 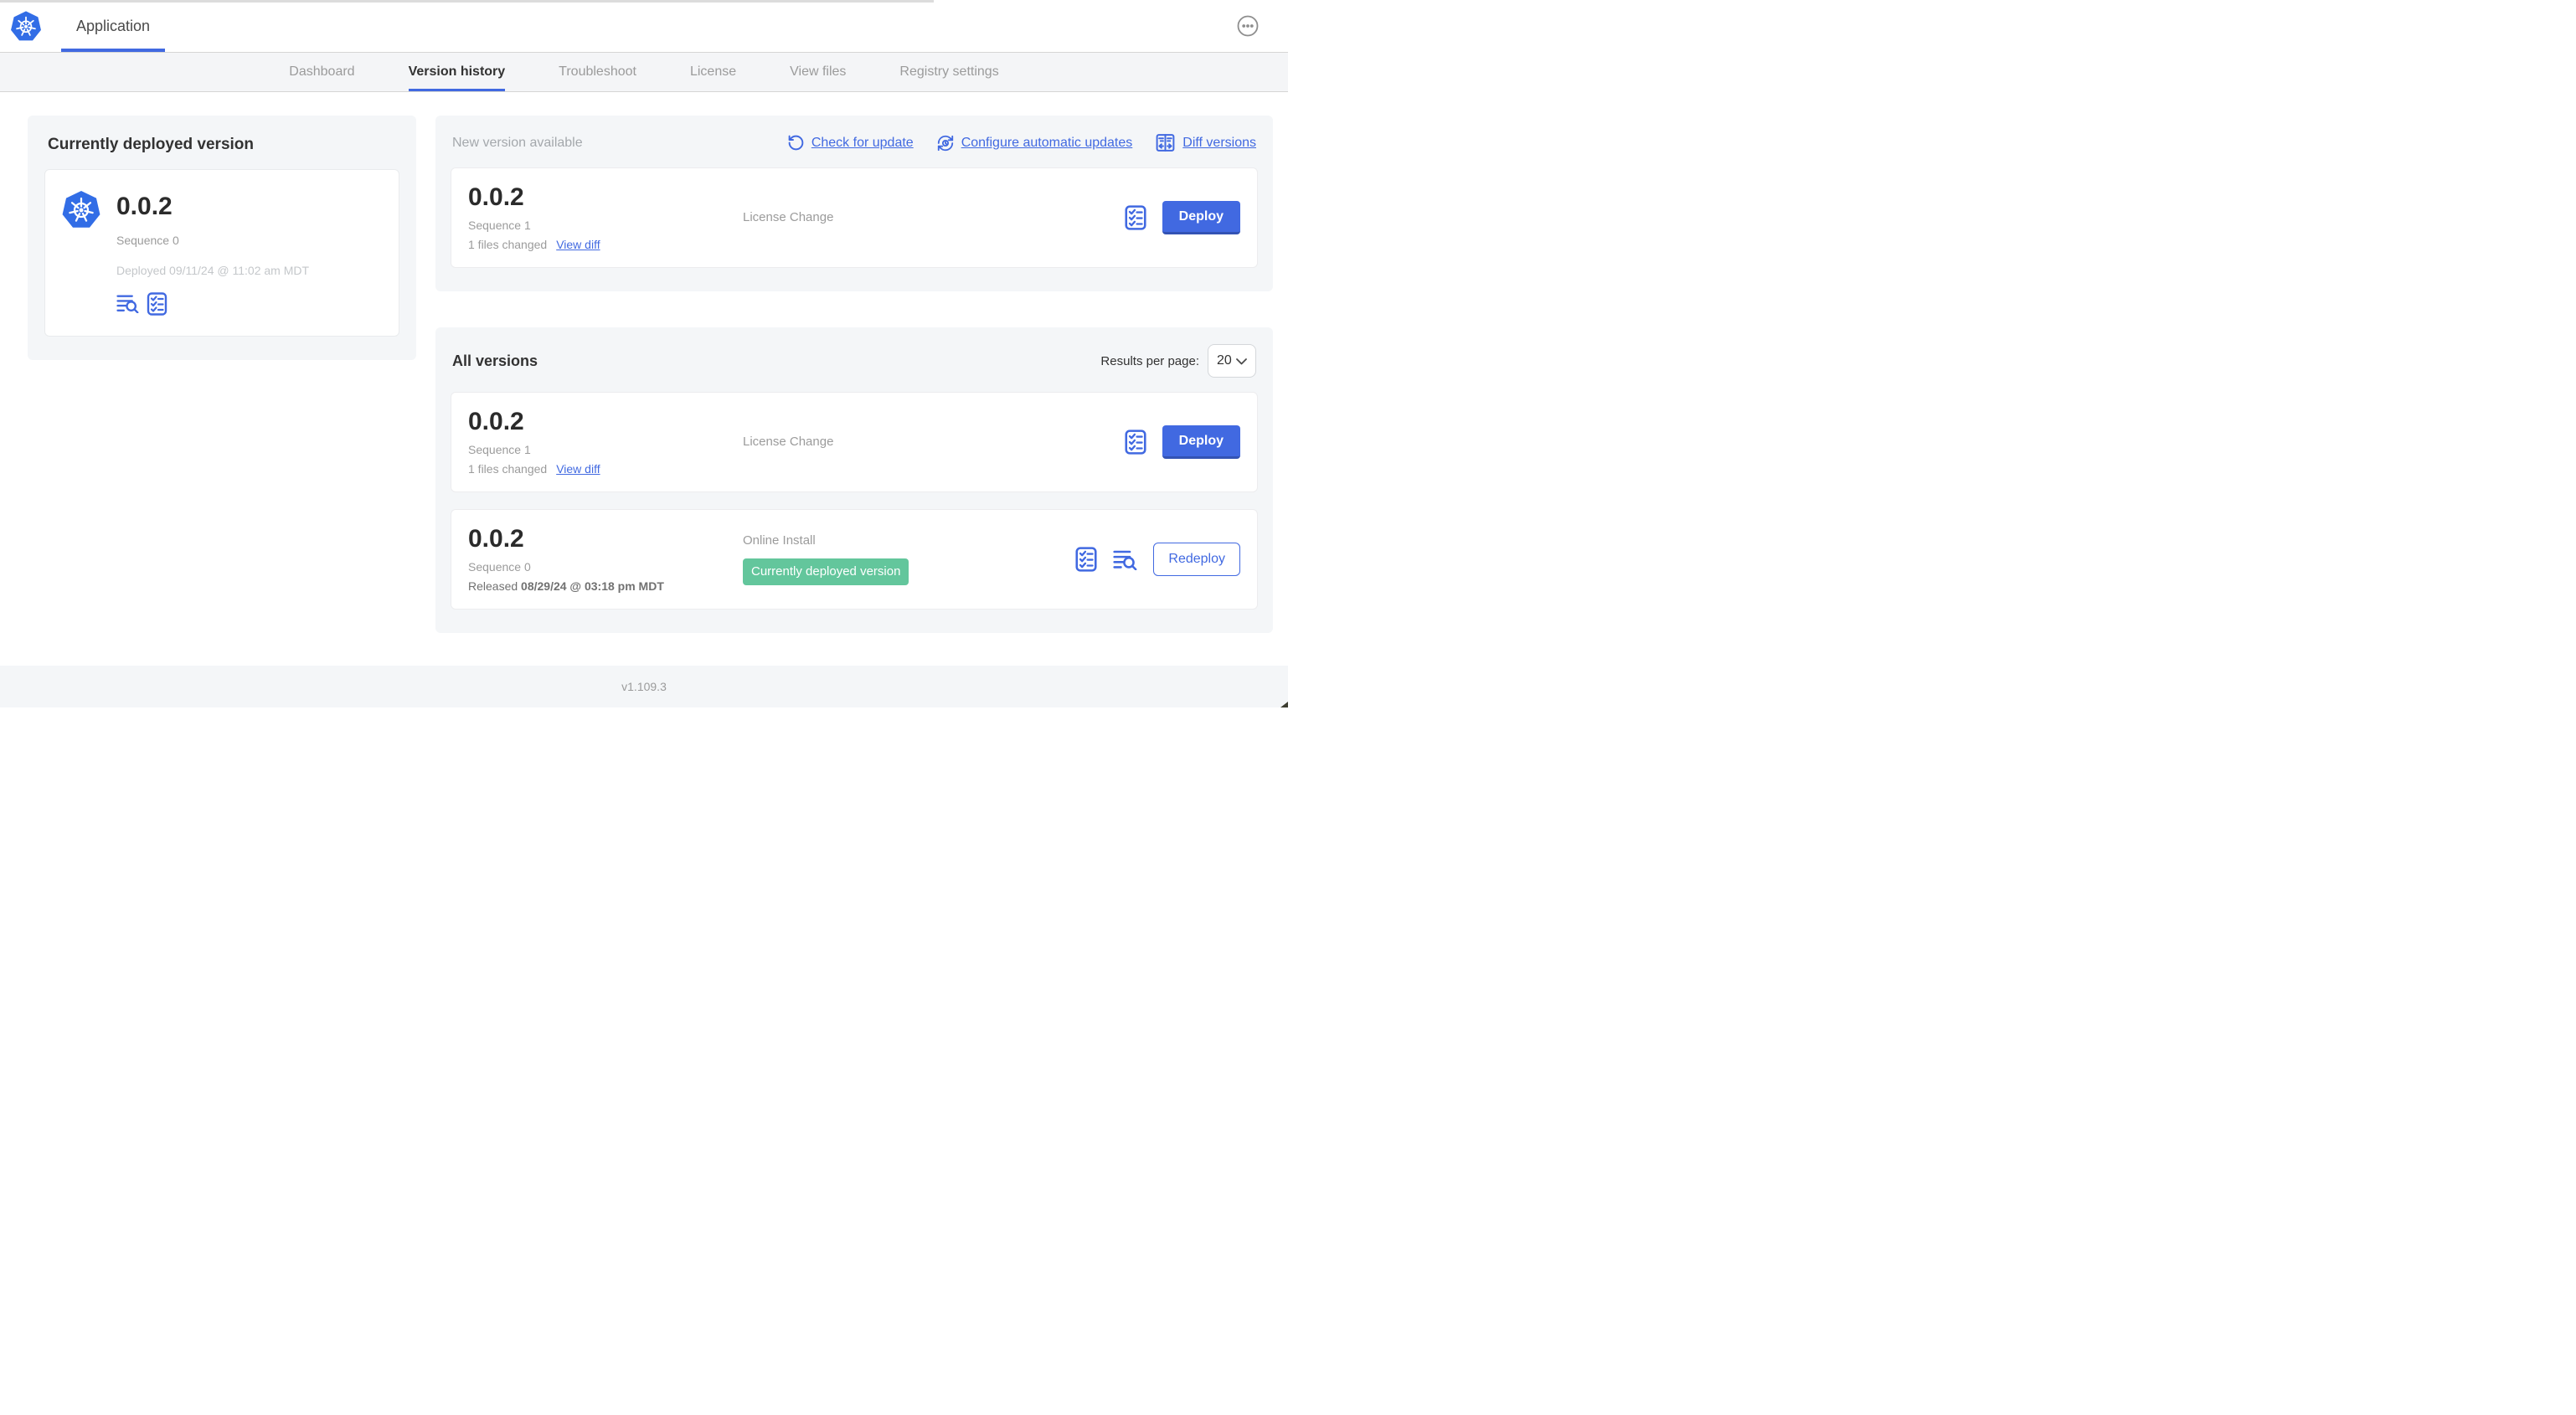 I want to click on version-source-label: Online Install, so click(x=779, y=540).